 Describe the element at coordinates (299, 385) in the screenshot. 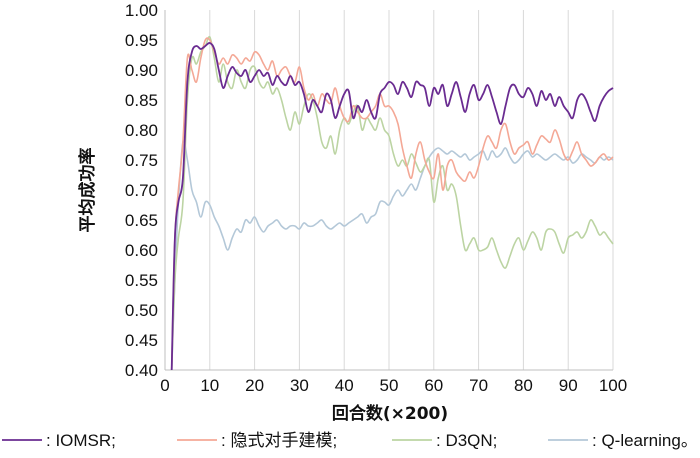

I see `x-tick-label: 30` at that location.